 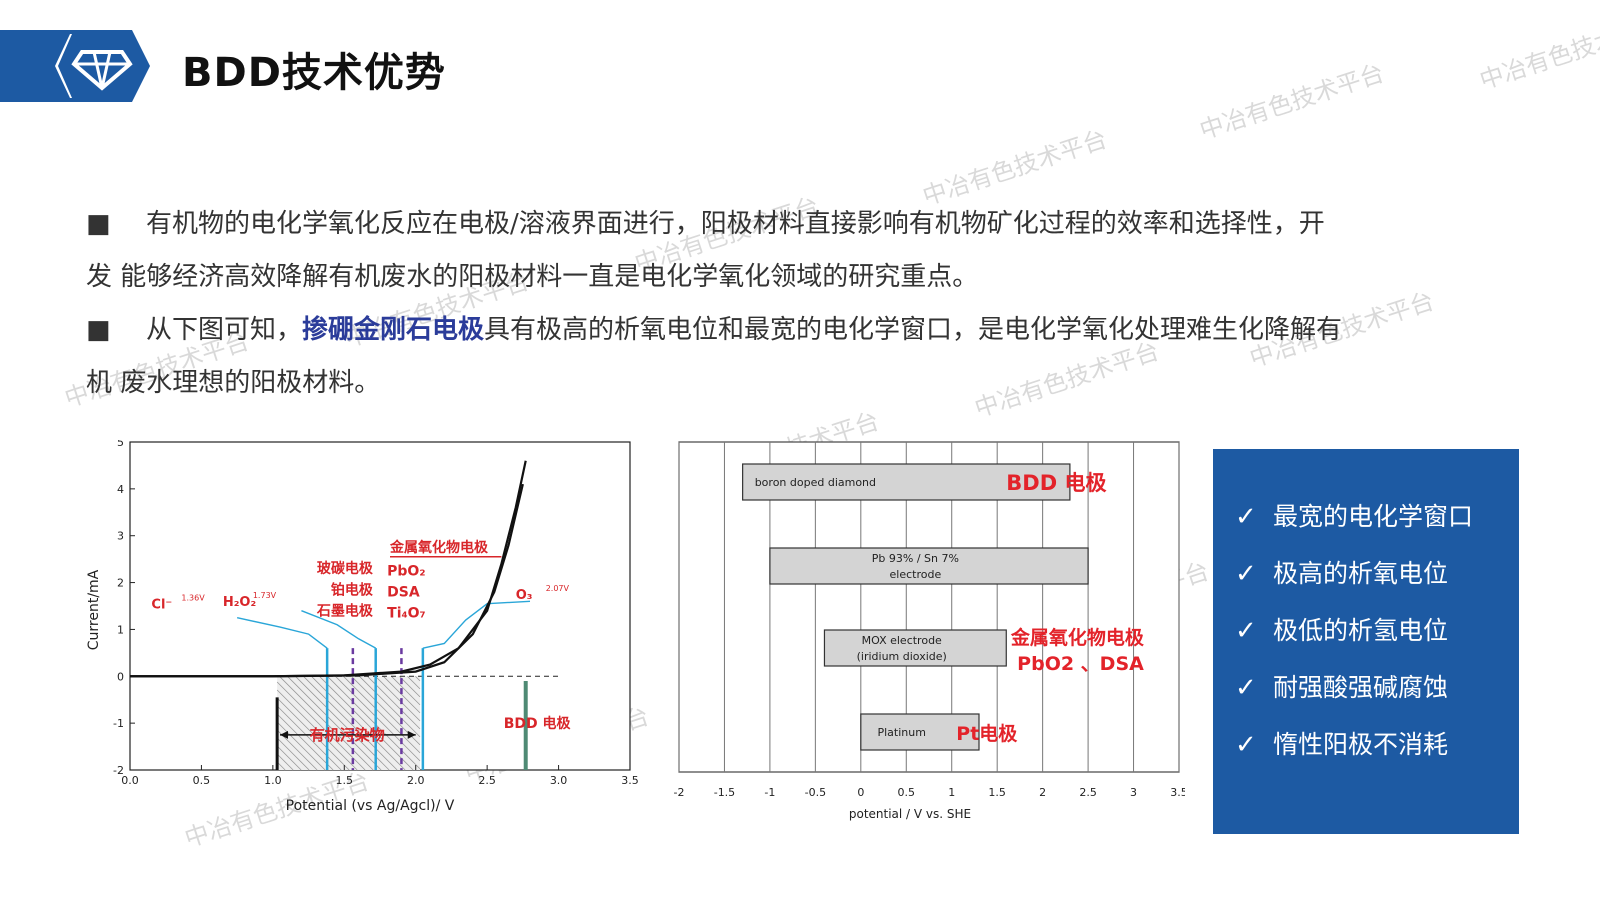 I want to click on electrode-label-left: 玻碳电极, so click(x=345, y=568).